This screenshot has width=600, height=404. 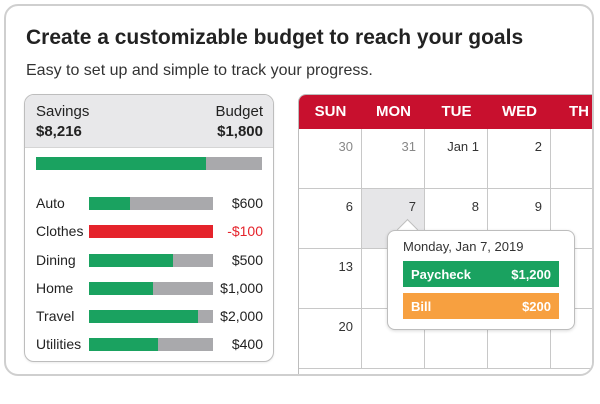 I want to click on calendar-day: 2, so click(x=519, y=159).